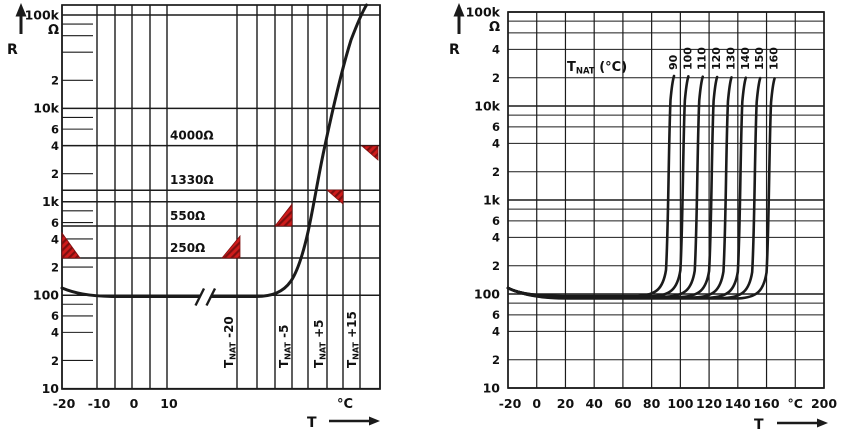 The height and width of the screenshot is (436, 844). What do you see at coordinates (345, 404) in the screenshot?
I see `x-axis-unit: °C` at bounding box center [345, 404].